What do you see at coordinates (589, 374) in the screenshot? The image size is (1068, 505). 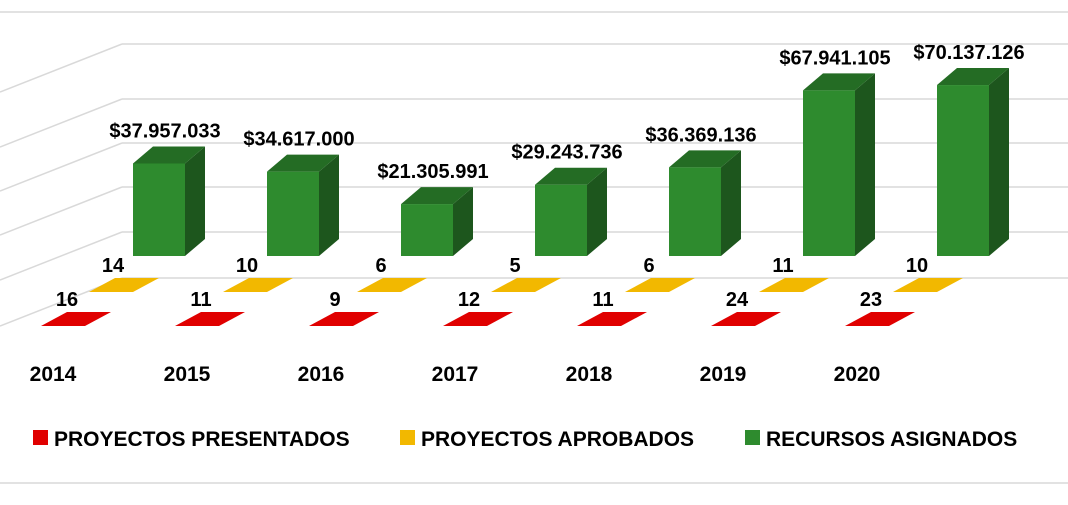 I see `x-tick-label: 2018` at bounding box center [589, 374].